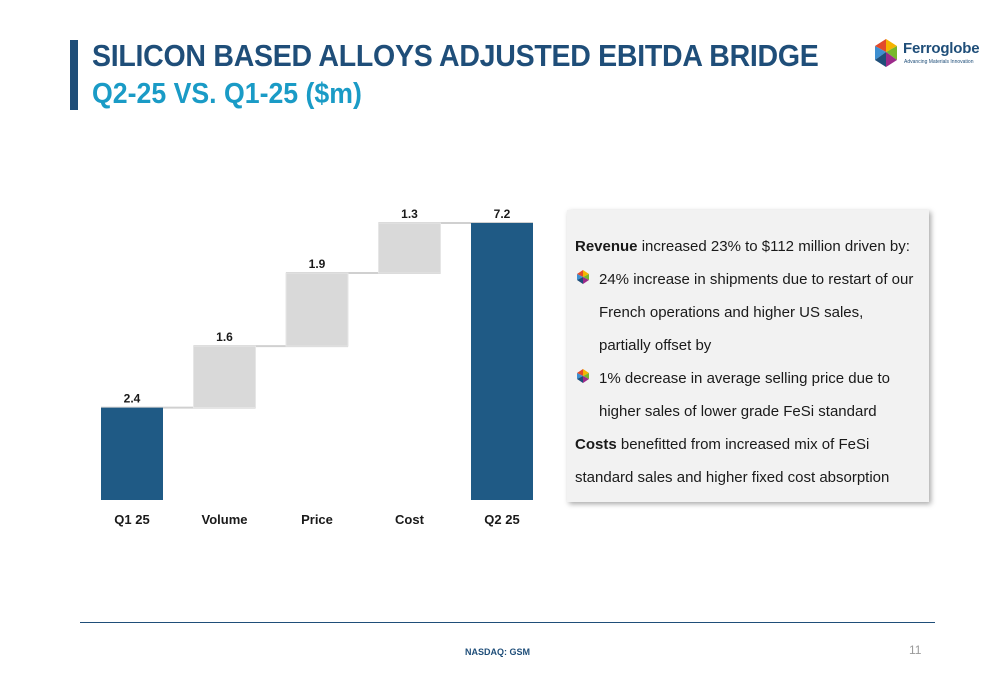 This screenshot has width=1000, height=685. I want to click on data-label: 1.6, so click(224, 337).